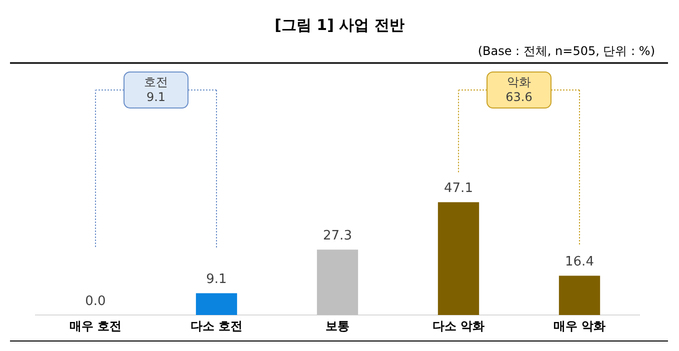  I want to click on data-label: 9.1, so click(216, 280).